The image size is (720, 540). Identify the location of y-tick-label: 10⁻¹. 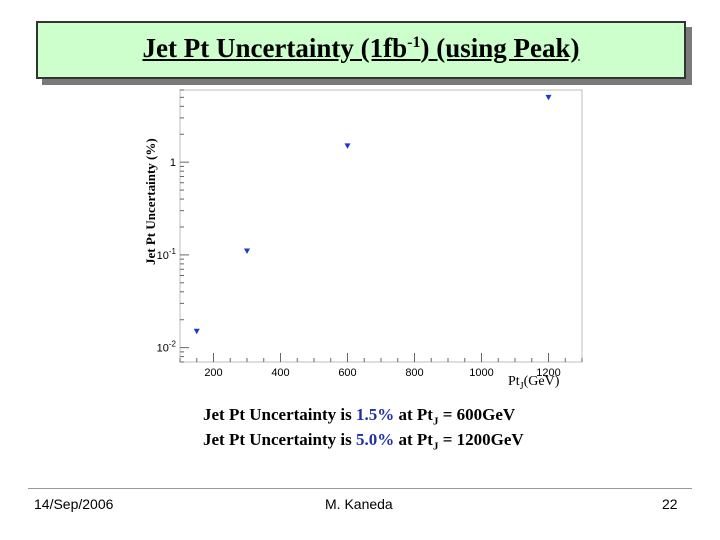
(167, 254).